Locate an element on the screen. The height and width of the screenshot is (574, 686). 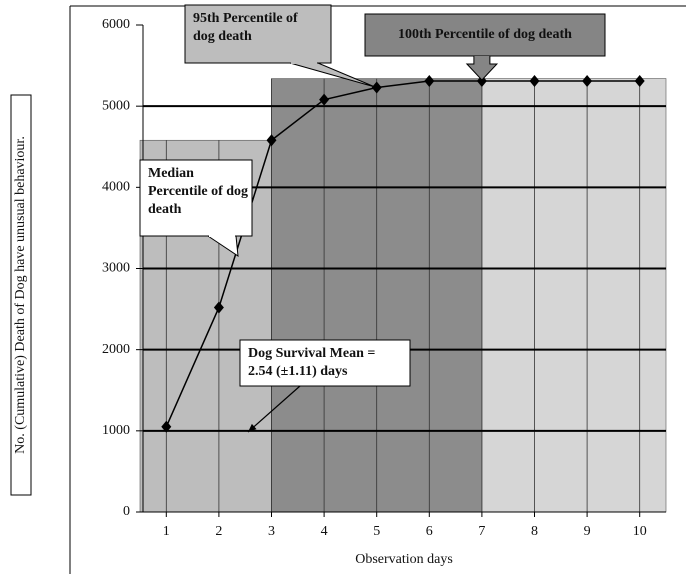
x-tick-label: 8 is located at coordinates (534, 531).